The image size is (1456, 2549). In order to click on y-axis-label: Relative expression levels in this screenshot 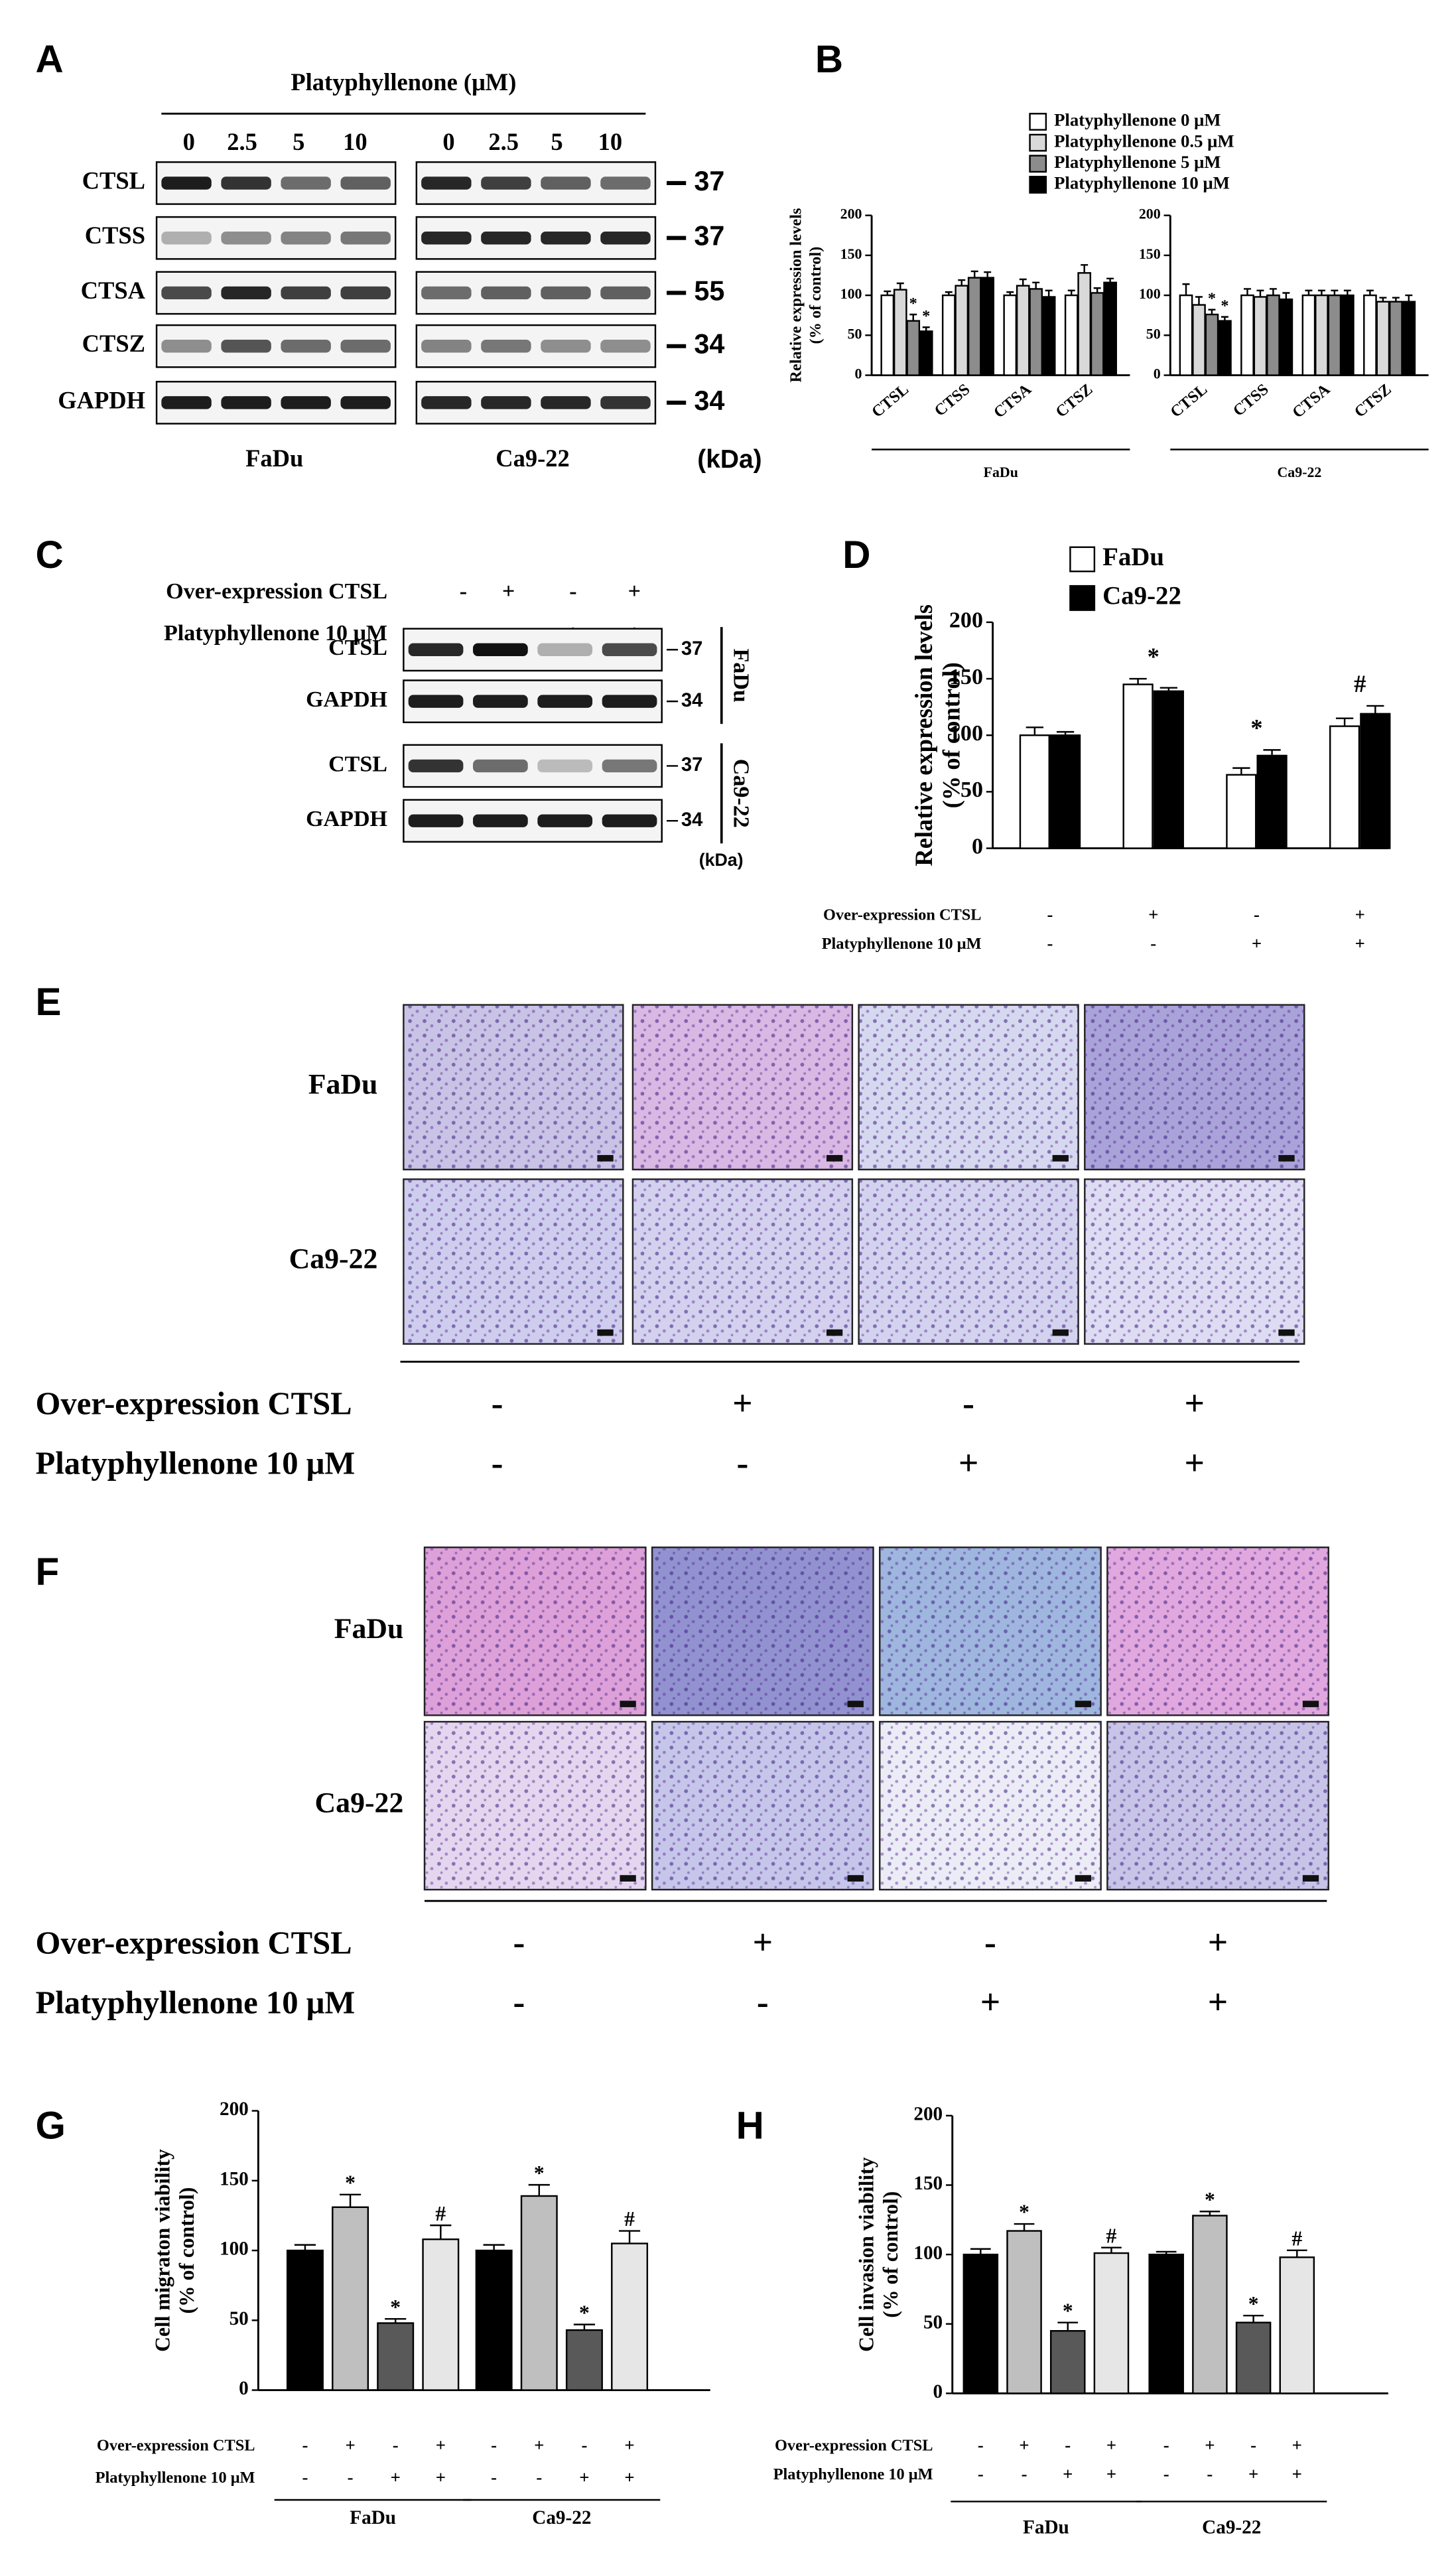, I will do `click(796, 295)`.